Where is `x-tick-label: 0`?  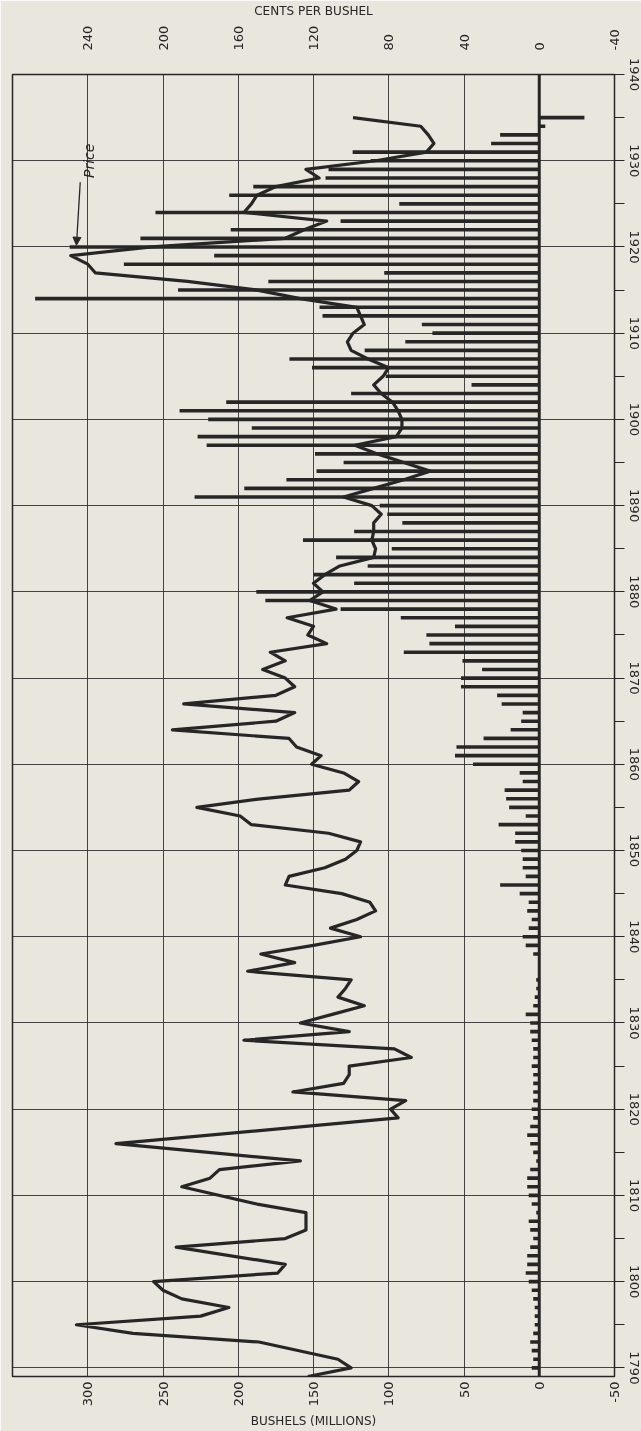
x-tick-label: 0 is located at coordinates (539, 1385).